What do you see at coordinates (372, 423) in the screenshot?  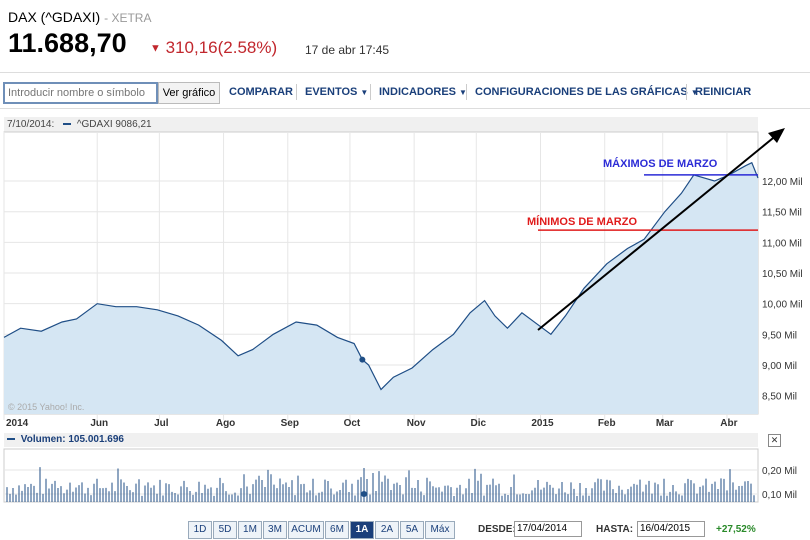 I see `x-axis: 2014 Jun Jul Ago Sep Oct Nov Dic 2015 Feb Mar Abr` at bounding box center [372, 423].